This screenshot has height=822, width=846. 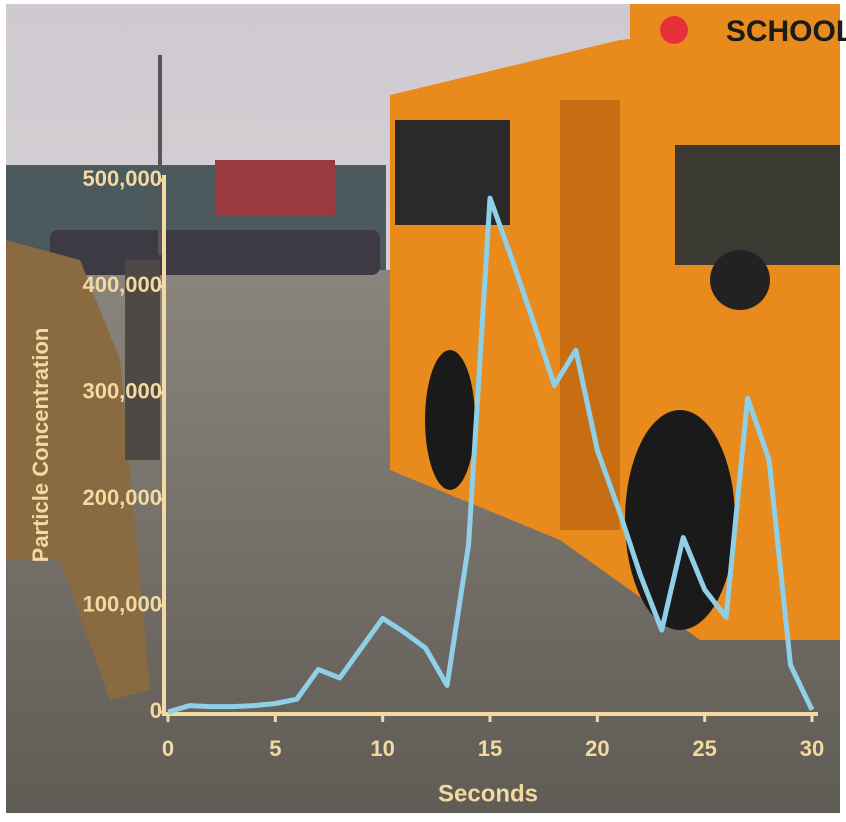 What do you see at coordinates (812, 748) in the screenshot?
I see `x-tick-label: 30` at bounding box center [812, 748].